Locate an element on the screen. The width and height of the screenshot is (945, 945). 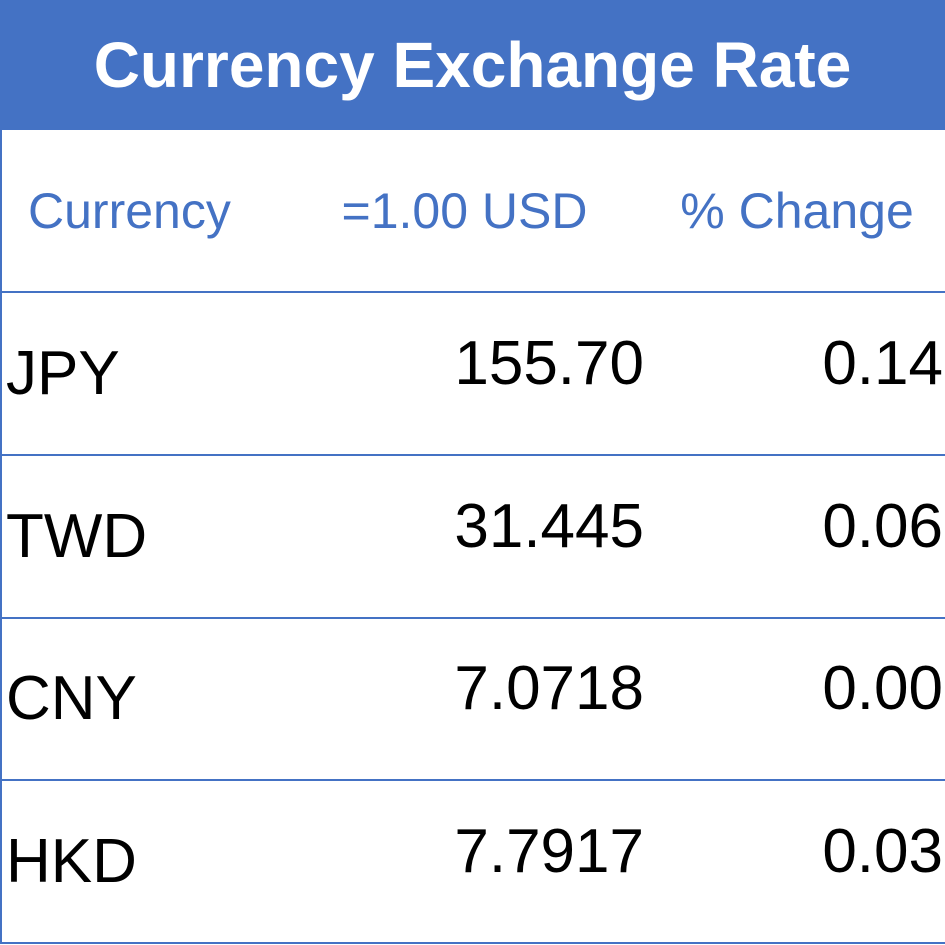
column-header: =1.00 USD is located at coordinates (464, 210).